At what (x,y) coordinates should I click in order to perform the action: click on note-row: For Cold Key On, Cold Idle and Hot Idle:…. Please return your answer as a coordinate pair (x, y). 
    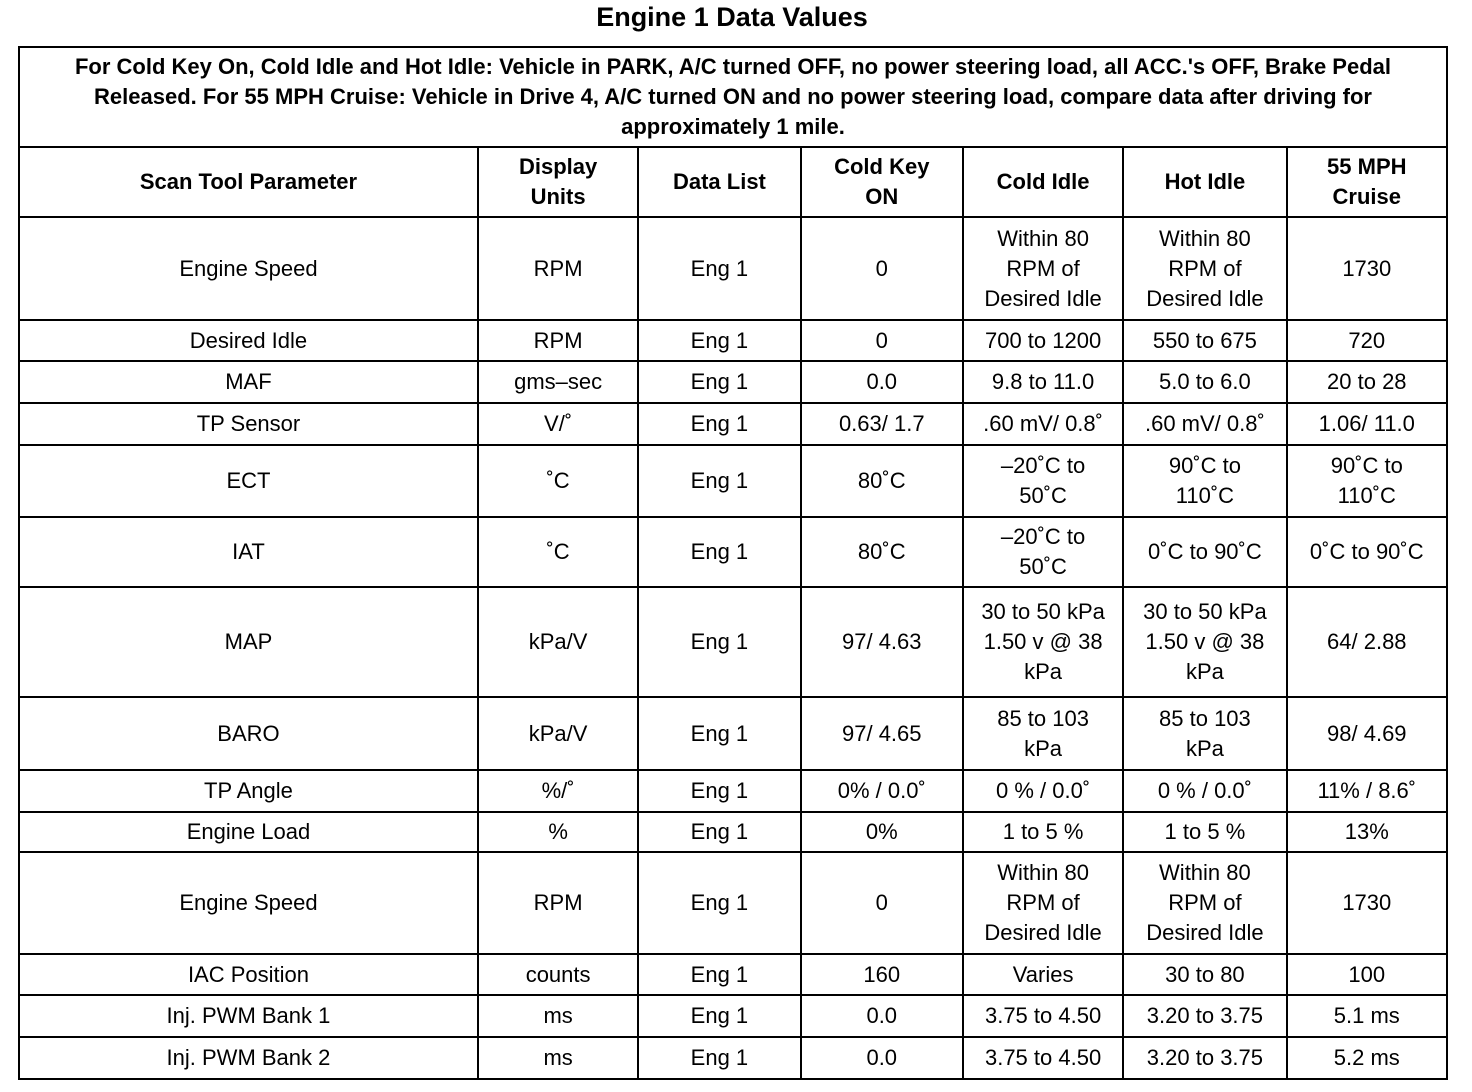
    Looking at the image, I should click on (733, 97).